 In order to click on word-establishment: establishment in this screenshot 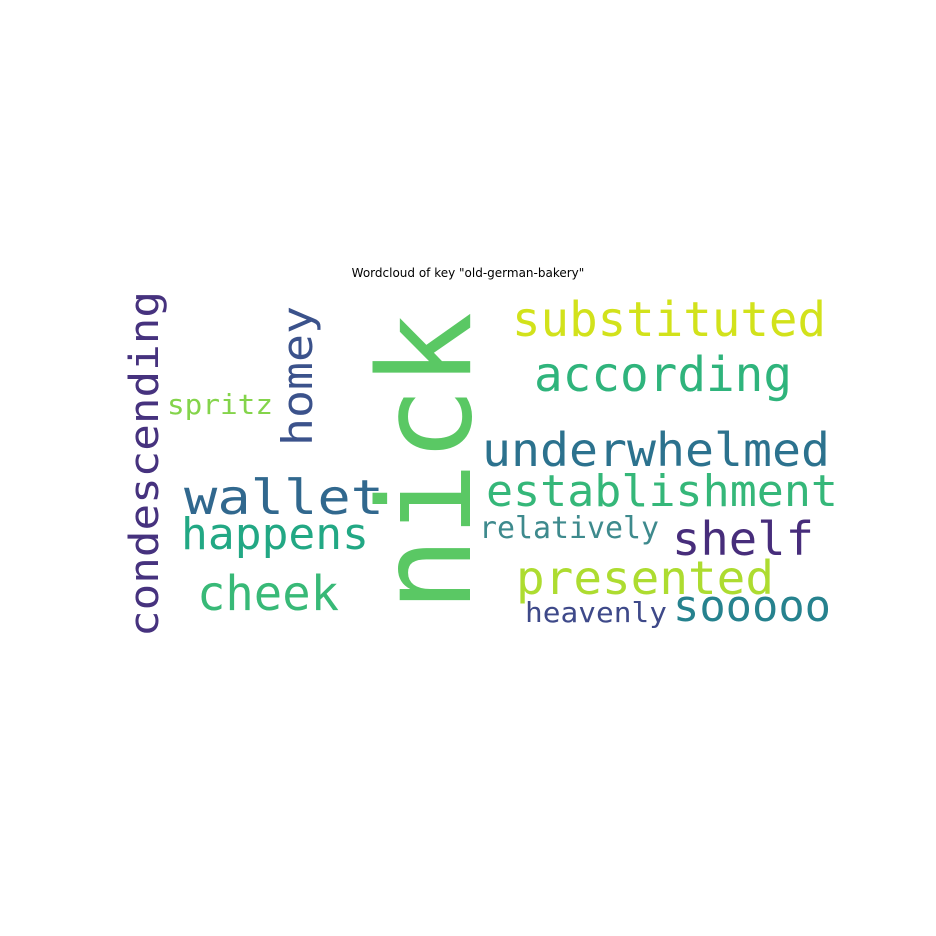, I will do `click(662, 491)`.